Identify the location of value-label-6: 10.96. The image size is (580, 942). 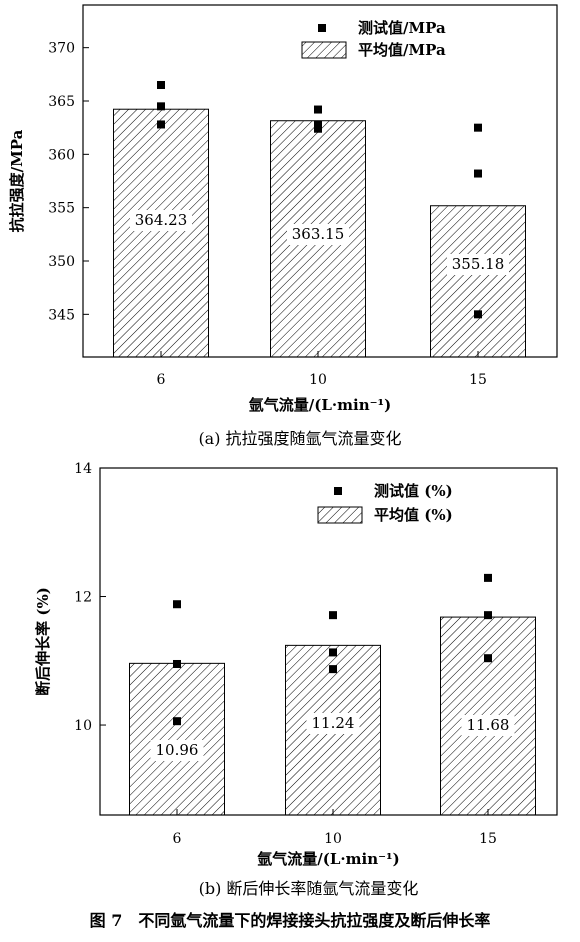
(177, 750).